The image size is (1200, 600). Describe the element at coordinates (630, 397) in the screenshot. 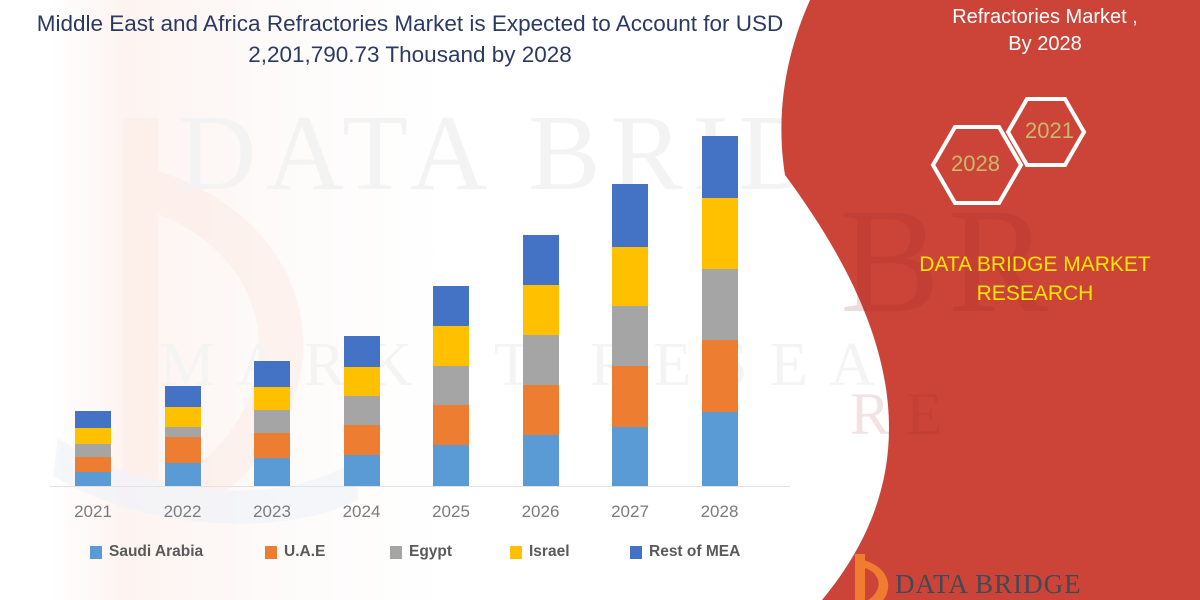

I see `bar-segment-2027-uae` at that location.